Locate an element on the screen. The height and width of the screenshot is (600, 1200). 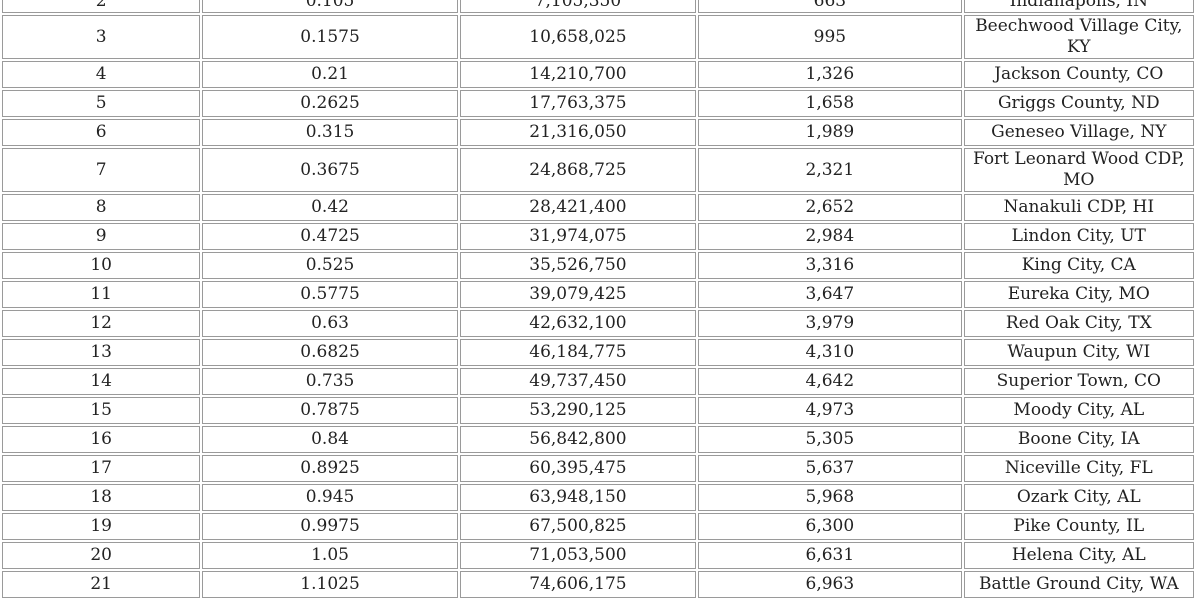
row-number: 10 is located at coordinates (101, 265).